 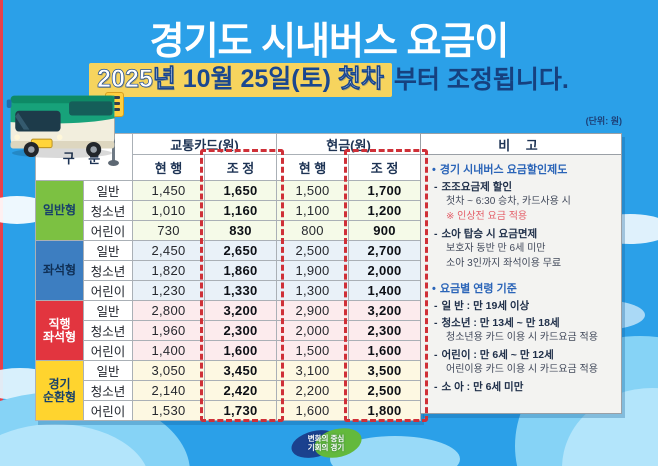 I want to click on fare-value-cash-current: 2,500, so click(x=313, y=250).